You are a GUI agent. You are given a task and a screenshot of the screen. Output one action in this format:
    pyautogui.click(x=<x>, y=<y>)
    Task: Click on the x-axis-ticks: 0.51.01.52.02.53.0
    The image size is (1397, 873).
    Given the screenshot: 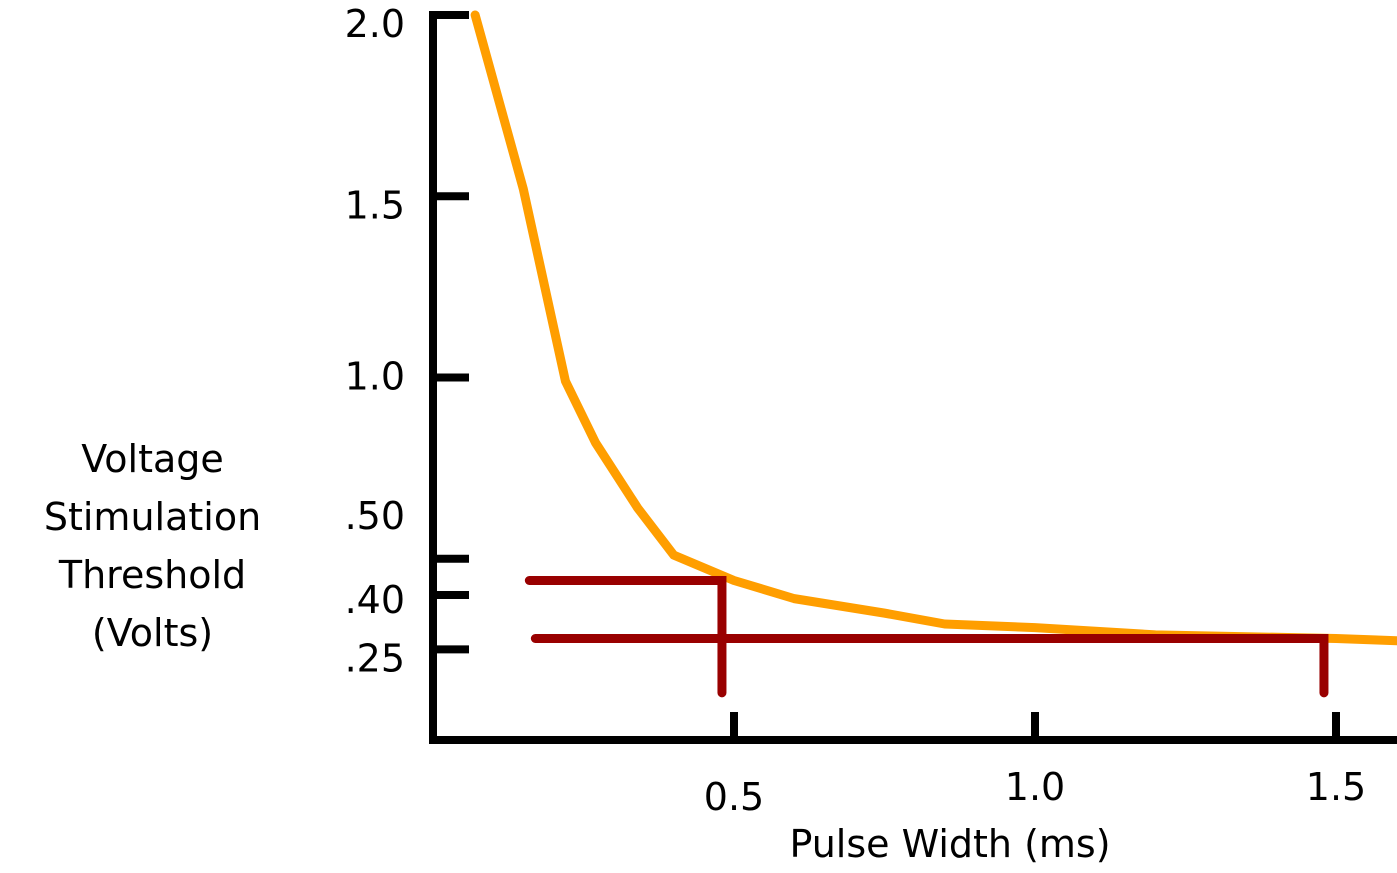 What is the action you would take?
    pyautogui.click(x=1035, y=765)
    